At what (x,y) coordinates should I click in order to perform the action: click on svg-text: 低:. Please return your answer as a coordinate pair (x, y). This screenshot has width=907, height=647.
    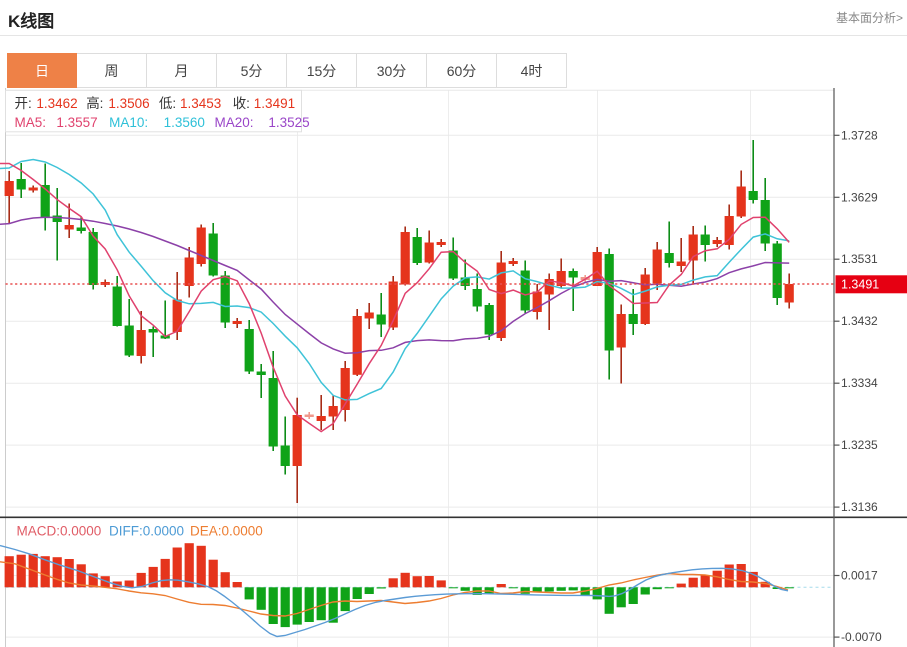
    Looking at the image, I should click on (167, 103).